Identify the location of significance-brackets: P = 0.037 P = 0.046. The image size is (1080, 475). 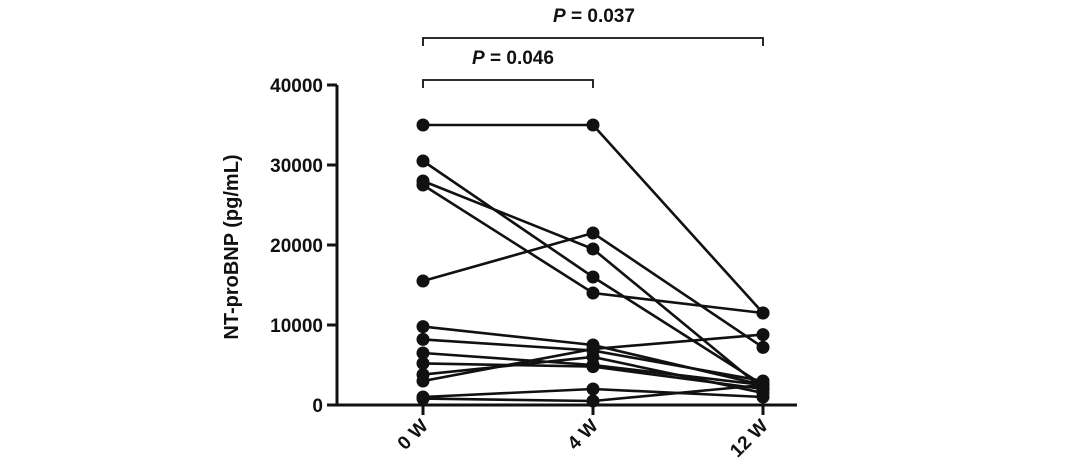
(593, 47).